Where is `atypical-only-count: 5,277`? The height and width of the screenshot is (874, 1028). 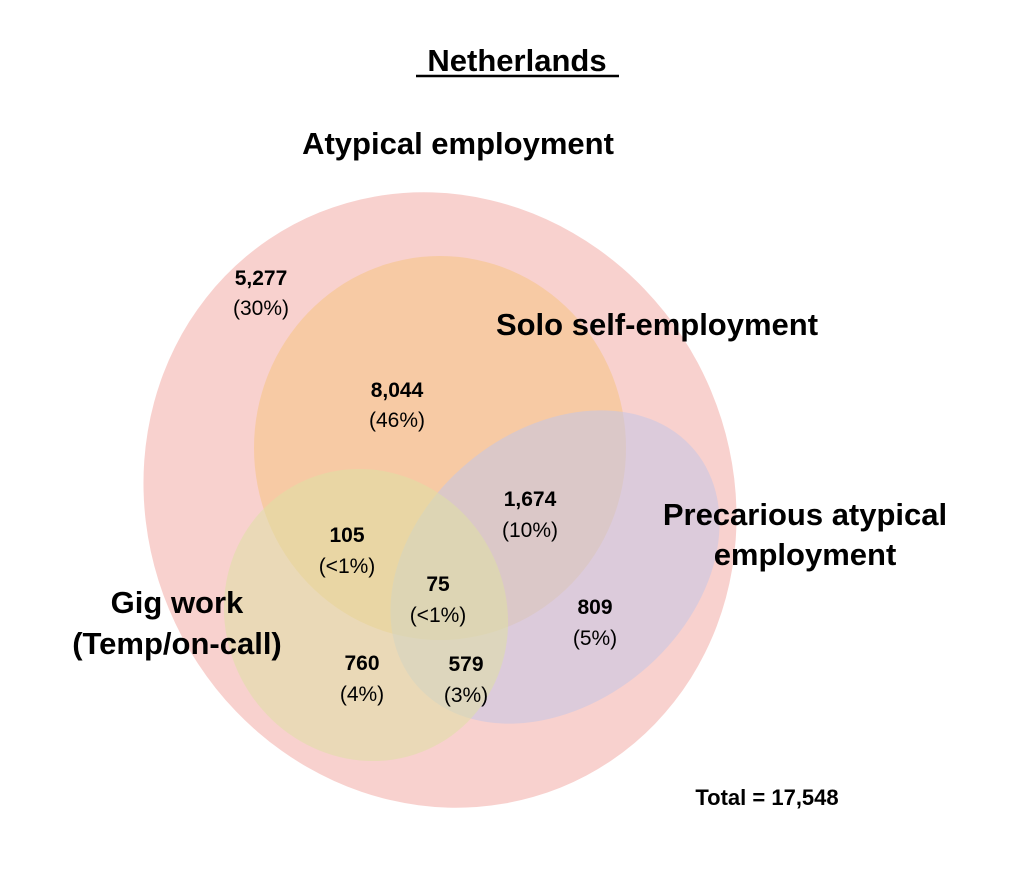 atypical-only-count: 5,277 is located at coordinates (261, 278).